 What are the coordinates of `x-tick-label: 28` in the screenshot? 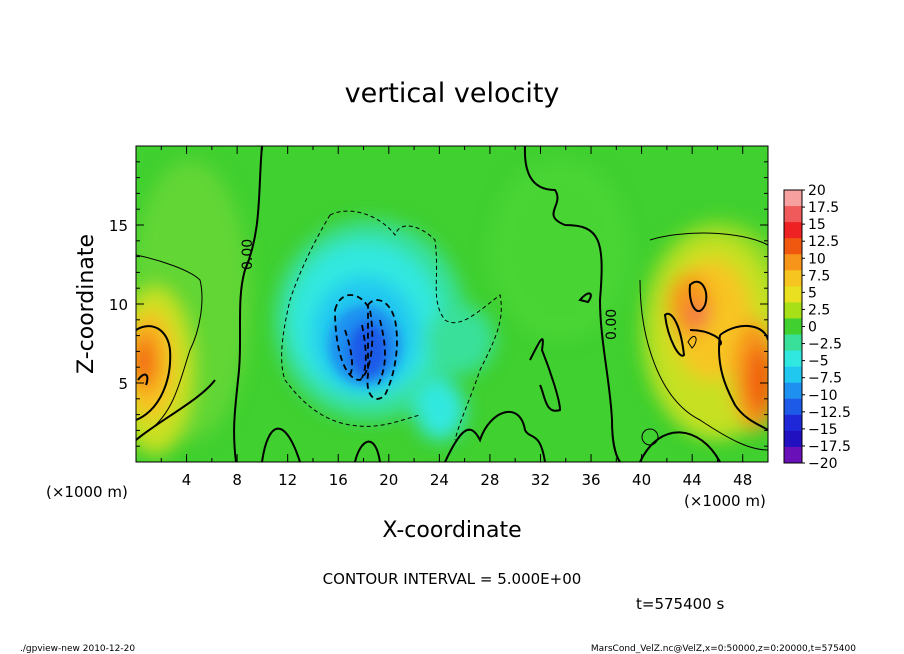 It's located at (489, 480).